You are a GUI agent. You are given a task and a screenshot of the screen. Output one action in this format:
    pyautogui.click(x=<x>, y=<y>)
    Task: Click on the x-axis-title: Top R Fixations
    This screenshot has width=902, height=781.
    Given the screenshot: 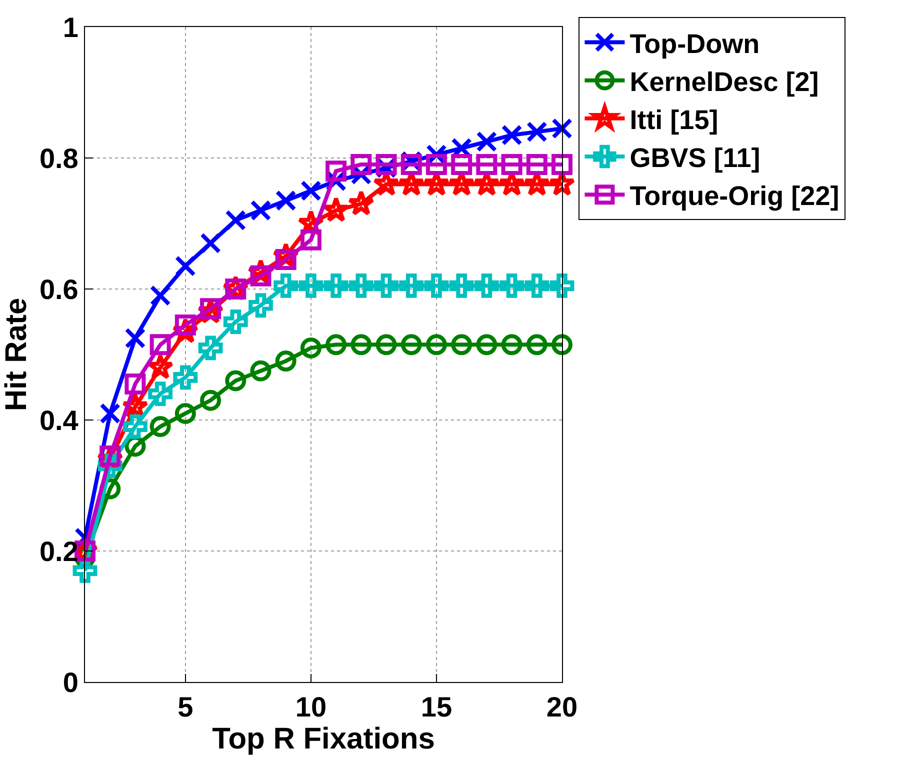 What is the action you would take?
    pyautogui.click(x=323, y=739)
    